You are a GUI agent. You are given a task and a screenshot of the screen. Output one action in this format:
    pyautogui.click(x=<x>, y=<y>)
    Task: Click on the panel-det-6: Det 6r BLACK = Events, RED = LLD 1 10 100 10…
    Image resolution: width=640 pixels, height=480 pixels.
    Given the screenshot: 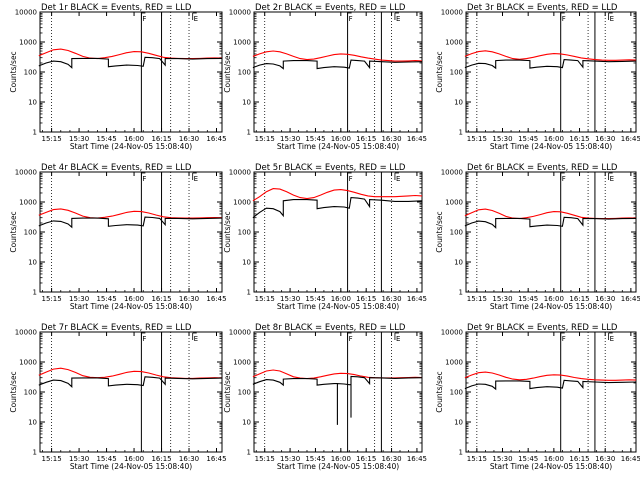 What is the action you would take?
    pyautogui.click(x=537, y=237)
    